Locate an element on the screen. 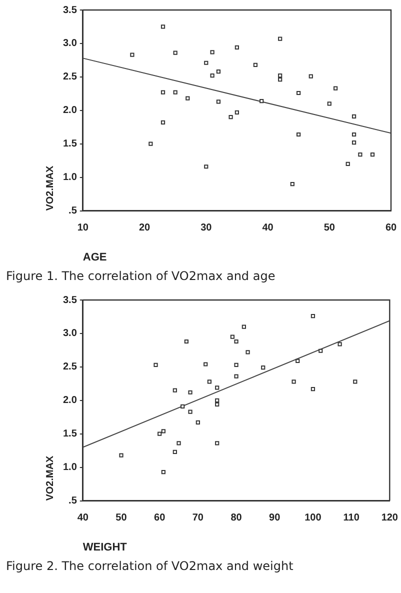  y-tick-label: 2.0 is located at coordinates (70, 400).